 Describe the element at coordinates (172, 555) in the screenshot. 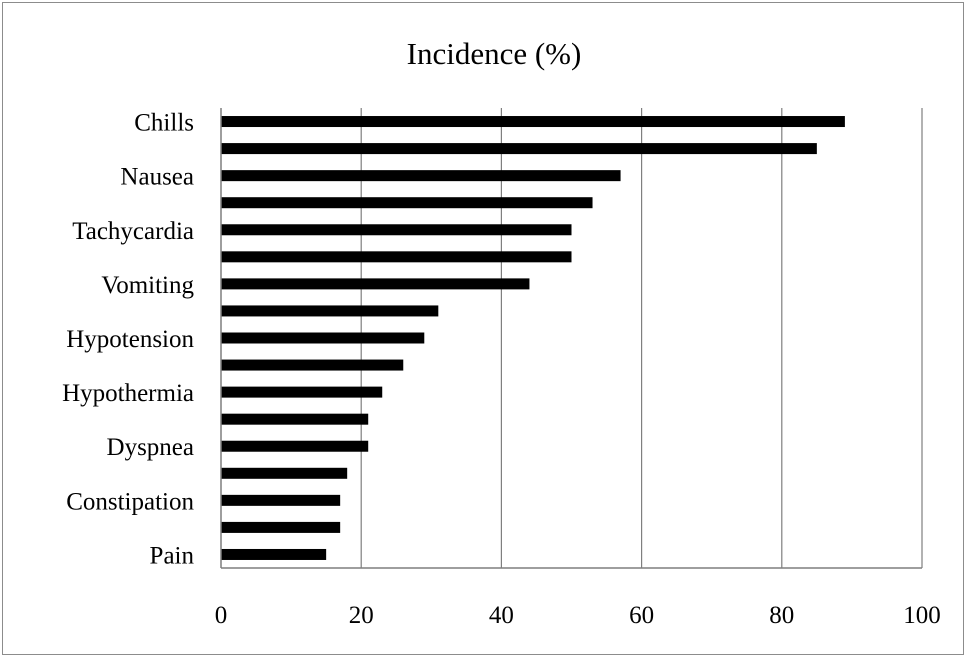

I see `category-label: Pain` at that location.